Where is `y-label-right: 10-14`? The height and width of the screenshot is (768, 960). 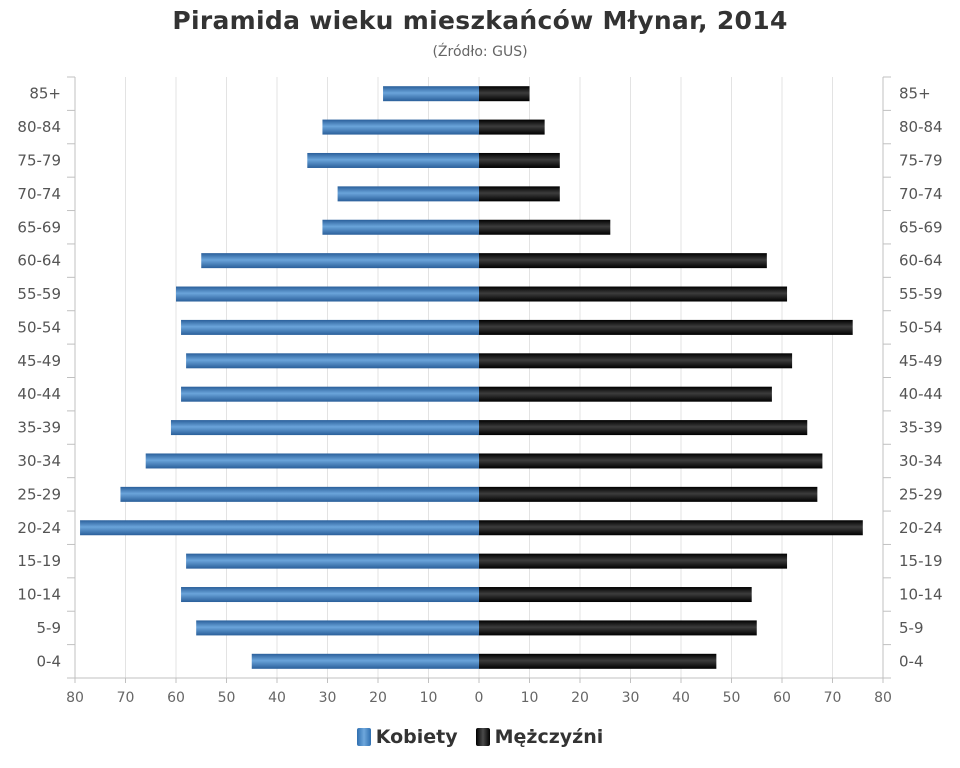 y-label-right: 10-14 is located at coordinates (921, 595).